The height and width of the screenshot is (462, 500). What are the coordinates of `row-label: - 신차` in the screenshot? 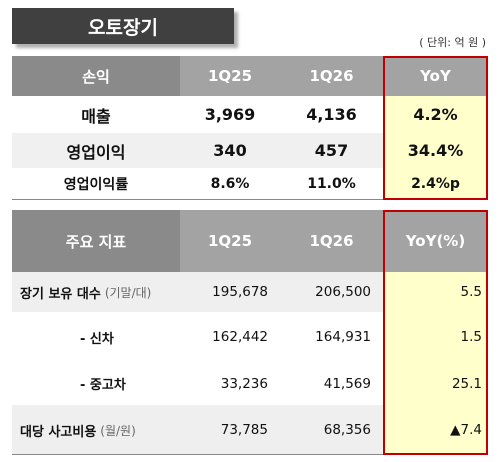 It's located at (96, 337).